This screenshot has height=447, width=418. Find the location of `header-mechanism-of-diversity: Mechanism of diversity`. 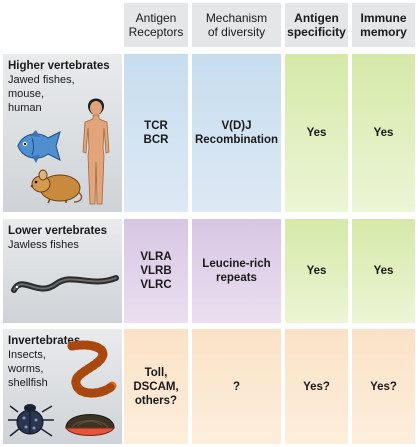

header-mechanism-of-diversity: Mechanism of diversity is located at coordinates (236, 25).